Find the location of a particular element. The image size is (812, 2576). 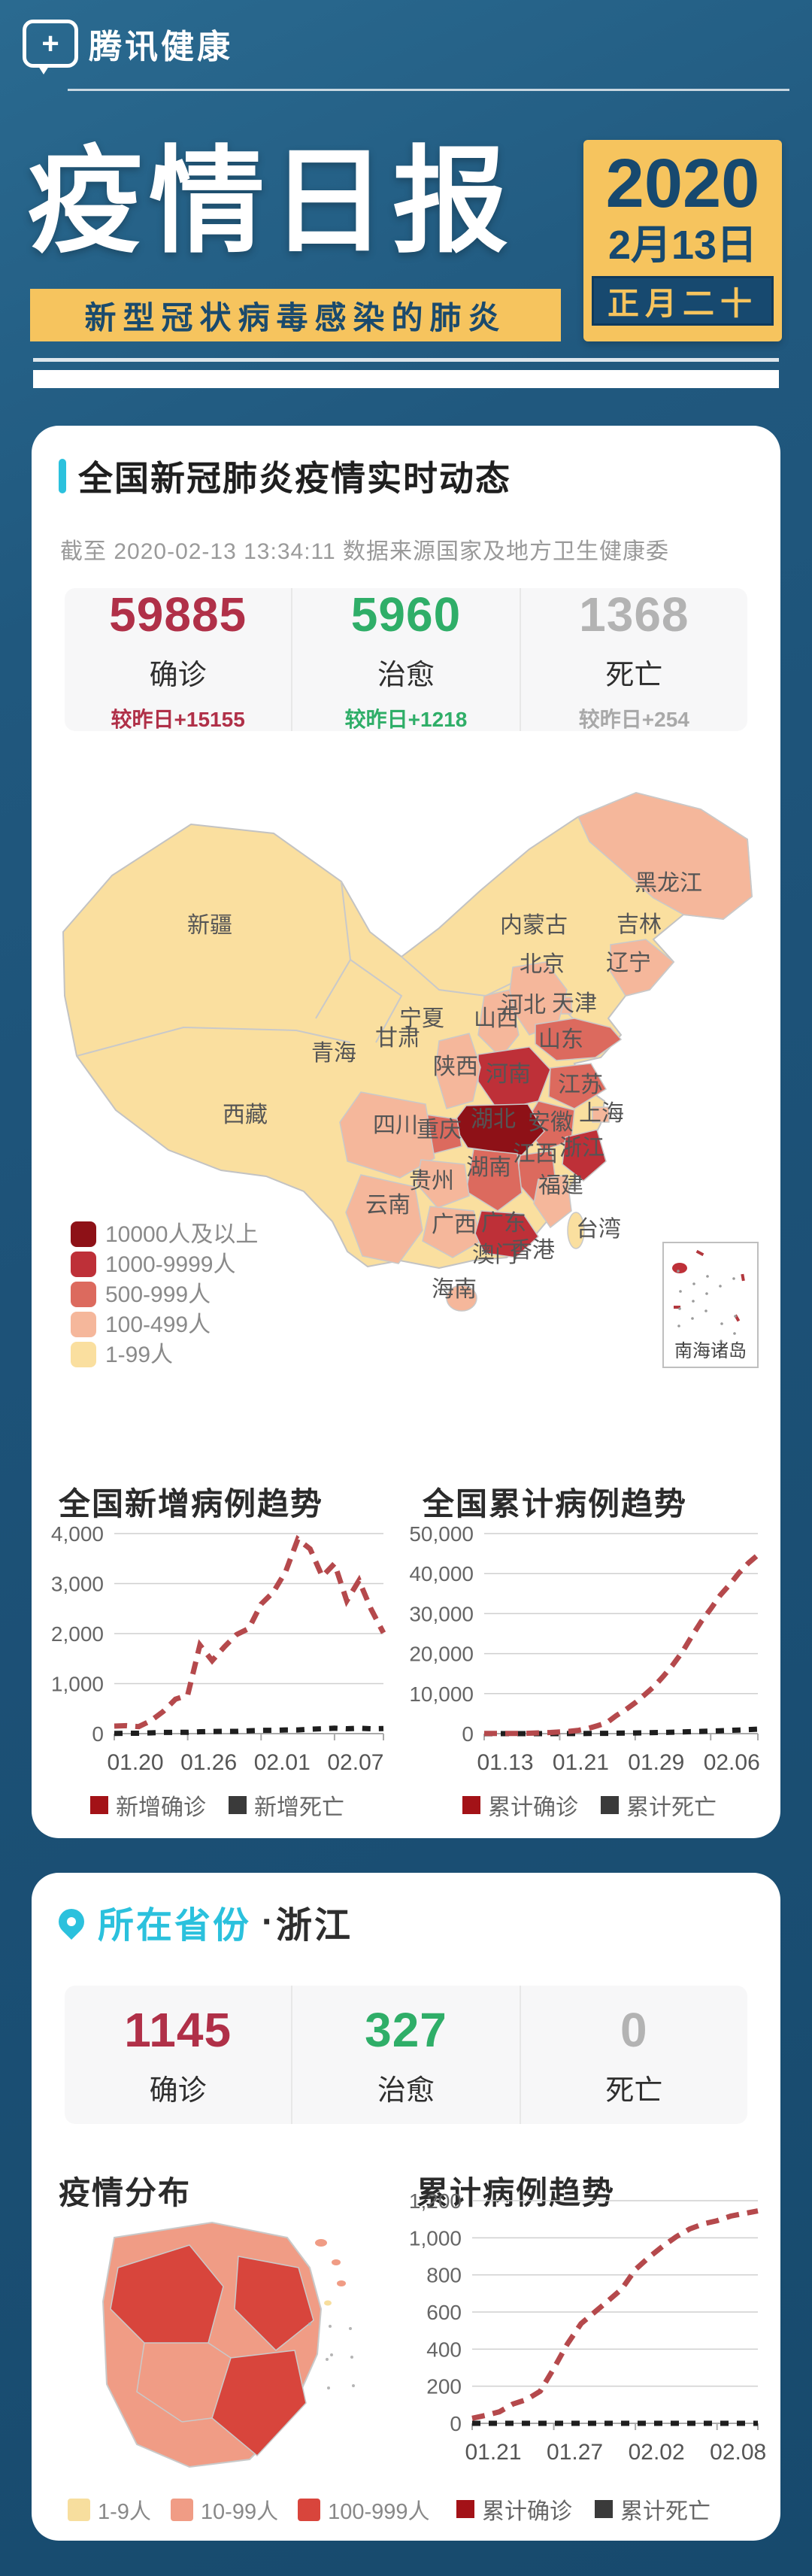

distribution-title: 疫情分布 is located at coordinates (125, 2192).